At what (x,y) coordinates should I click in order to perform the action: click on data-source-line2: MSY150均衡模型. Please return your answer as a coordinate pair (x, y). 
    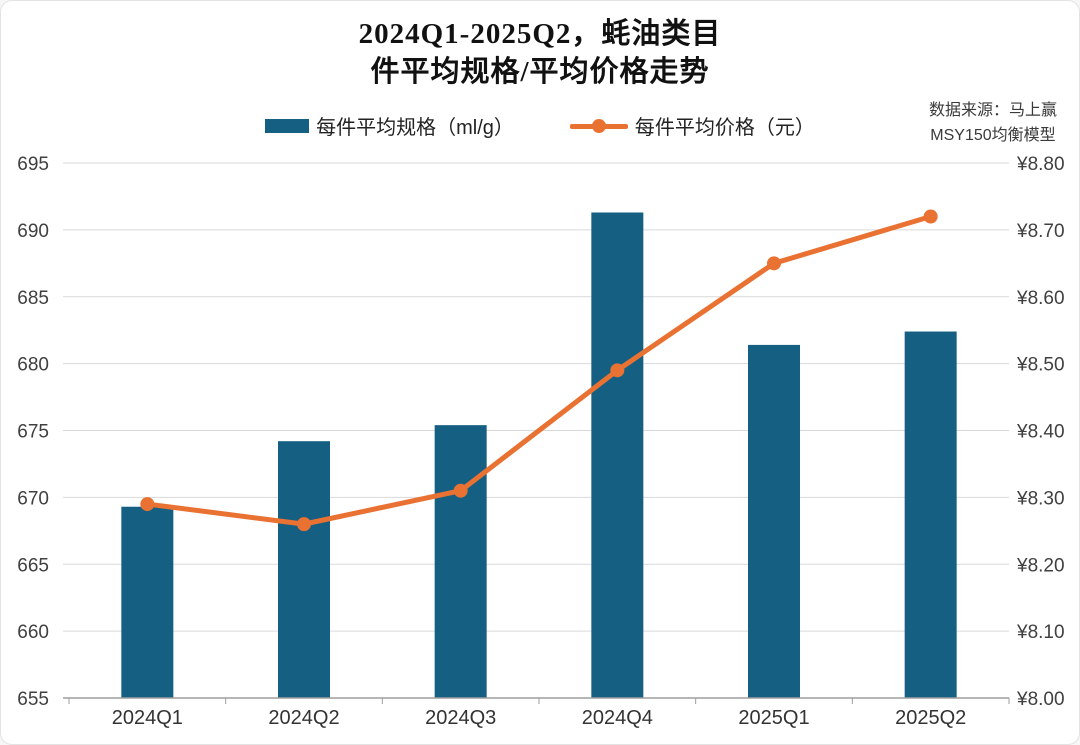
    Looking at the image, I should click on (993, 135).